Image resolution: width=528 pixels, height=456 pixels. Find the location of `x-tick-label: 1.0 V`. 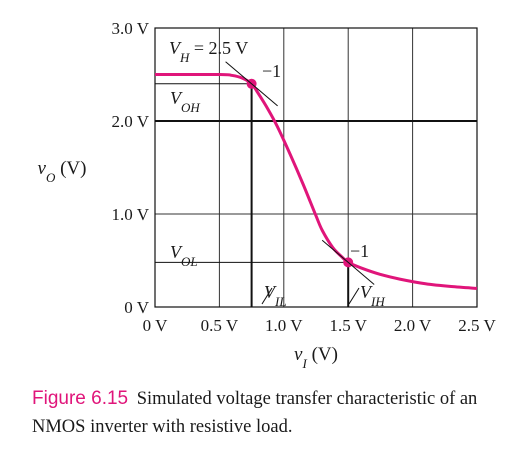

x-tick-label: 1.0 V is located at coordinates (284, 325).